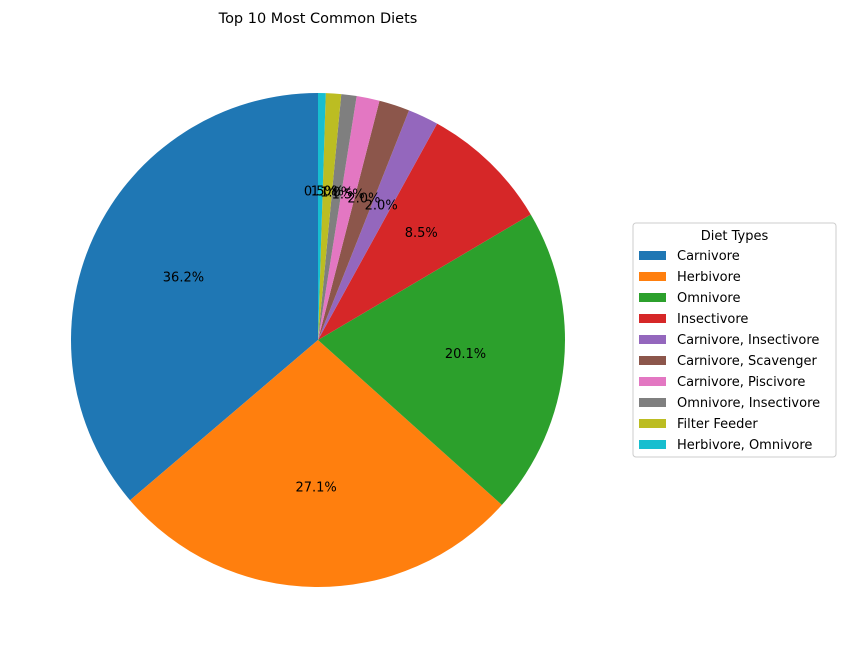  Describe the element at coordinates (322, 216) in the screenshot. I see `pie-slice-herbivore-omnivore` at that location.